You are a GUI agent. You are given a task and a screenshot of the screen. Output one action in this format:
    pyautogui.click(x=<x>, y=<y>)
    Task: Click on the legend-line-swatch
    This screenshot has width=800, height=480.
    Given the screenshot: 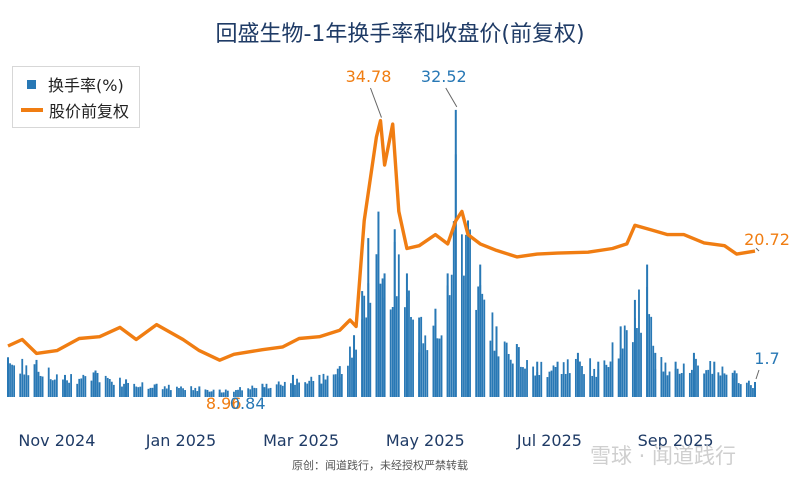 What is the action you would take?
    pyautogui.click(x=32, y=110)
    